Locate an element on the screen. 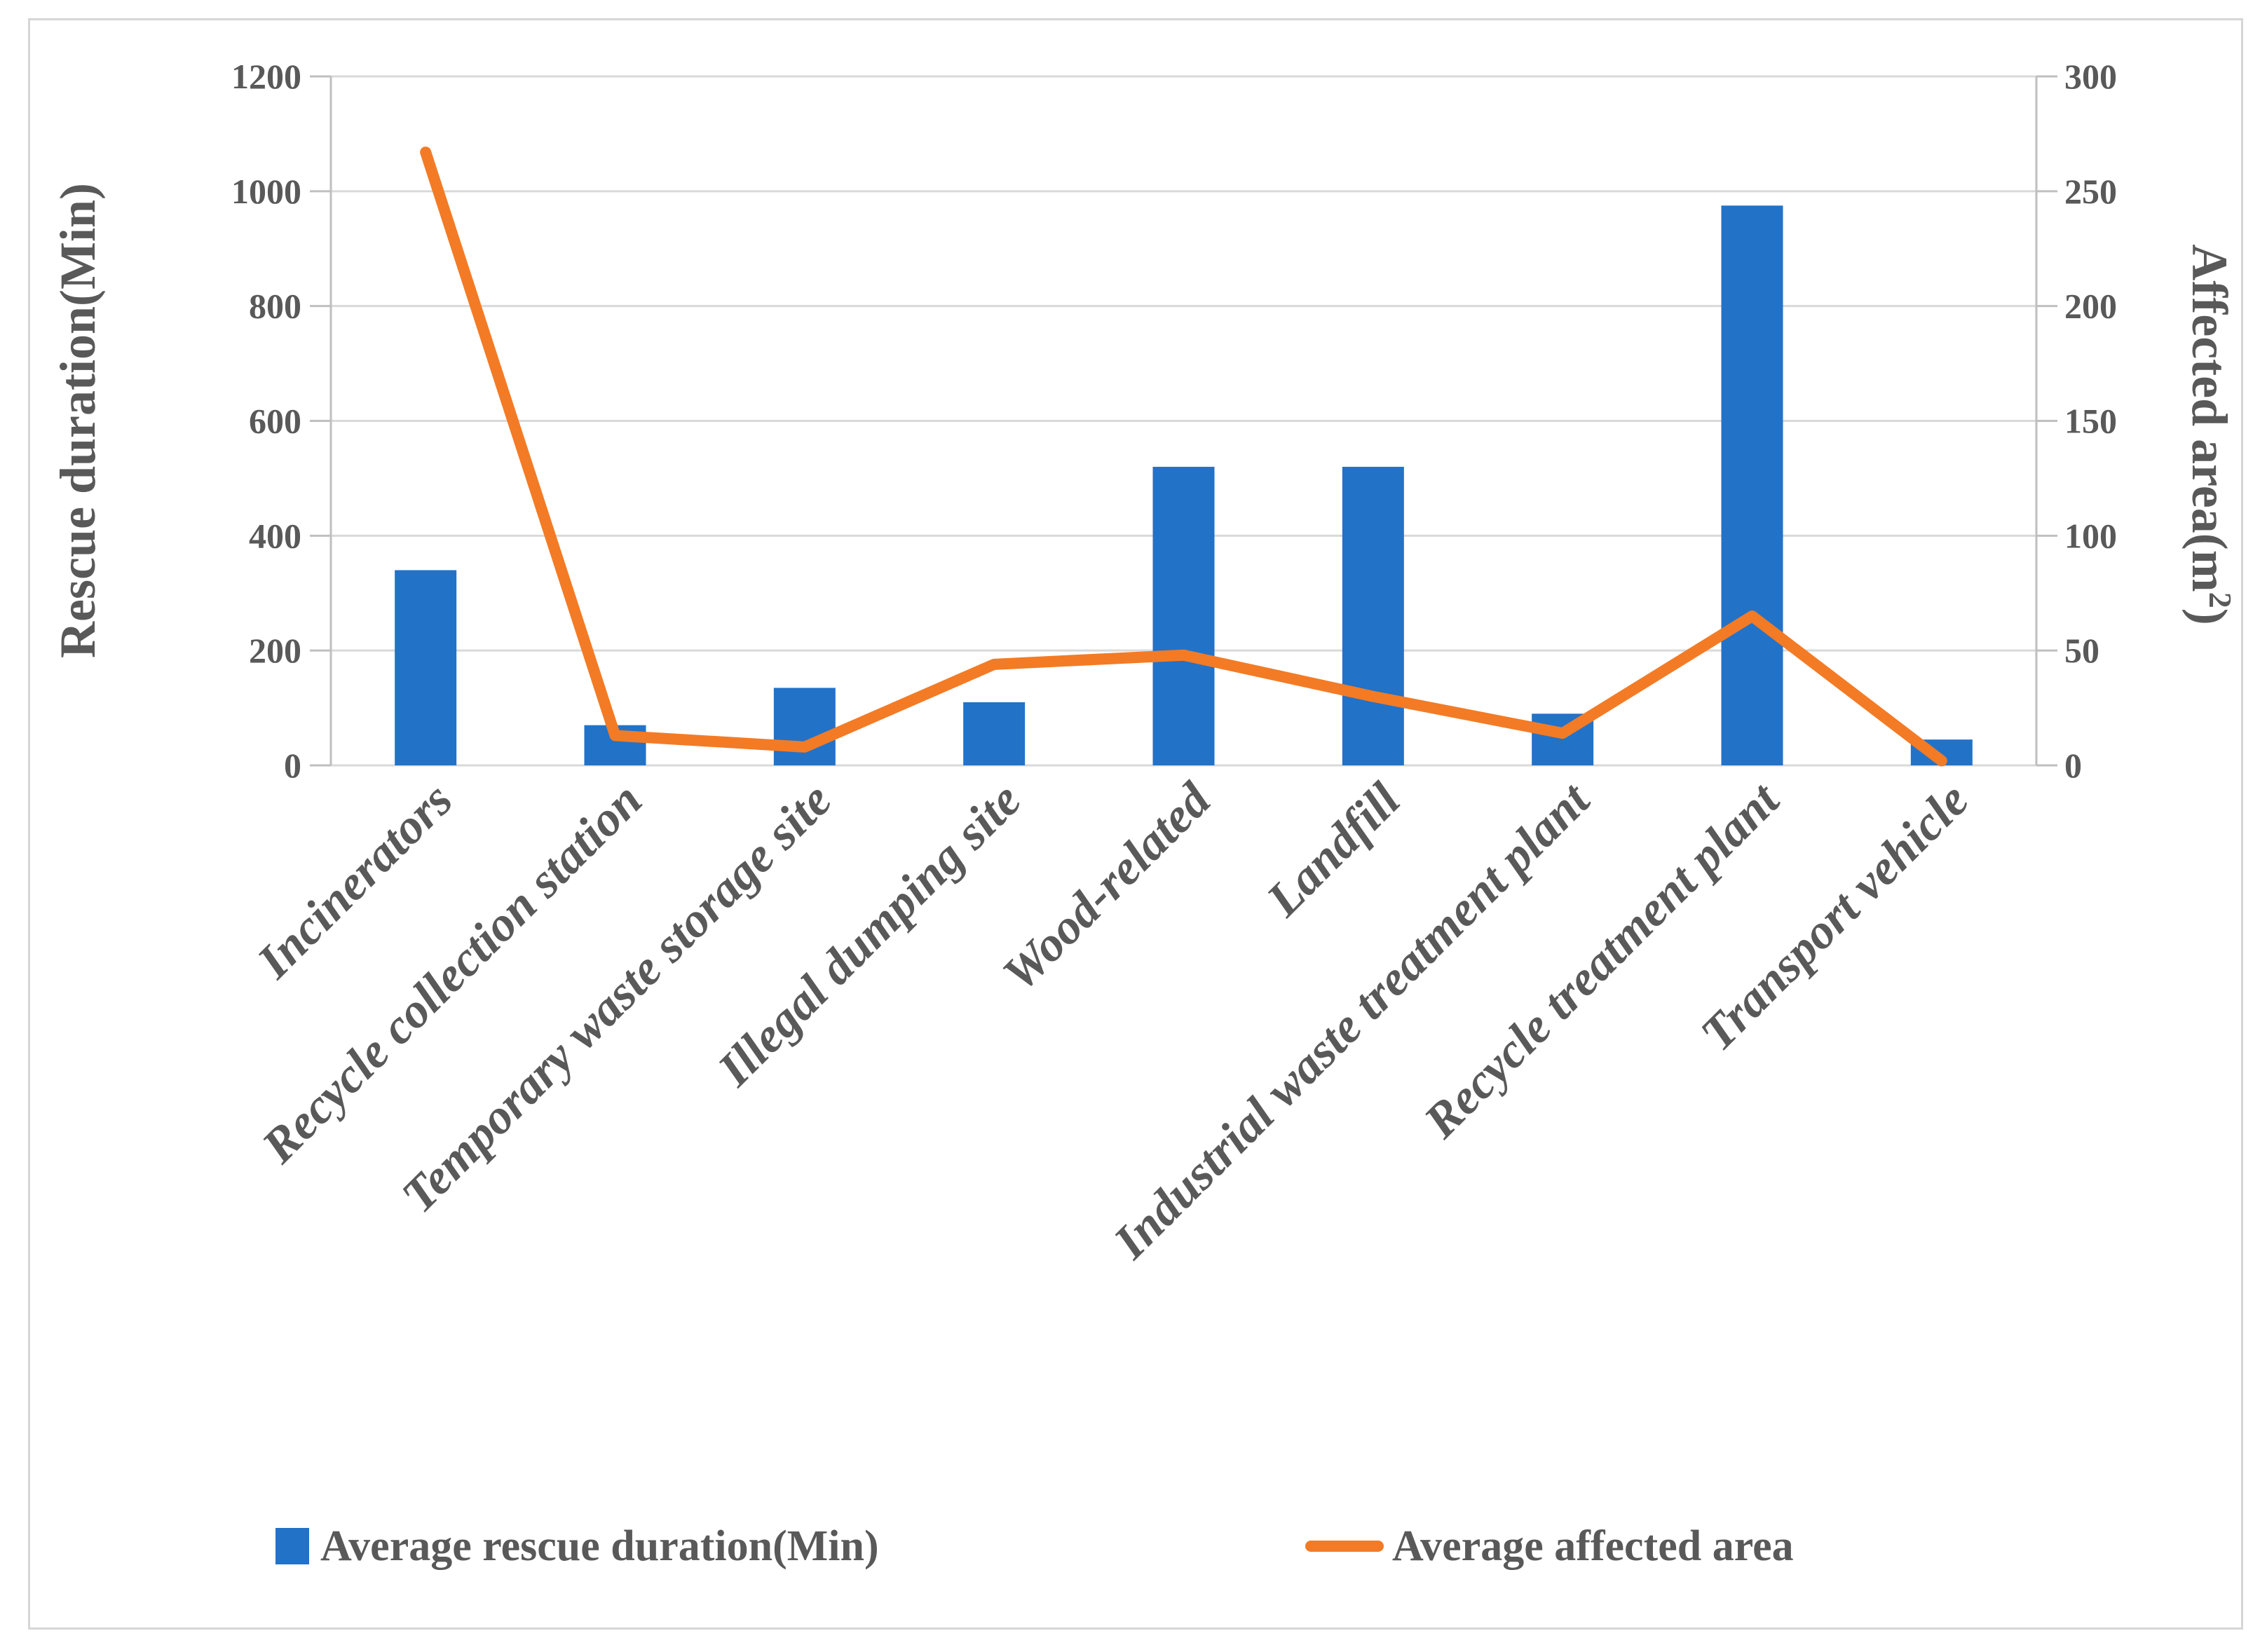  left-axis-tick-label: 400 is located at coordinates (275, 535).